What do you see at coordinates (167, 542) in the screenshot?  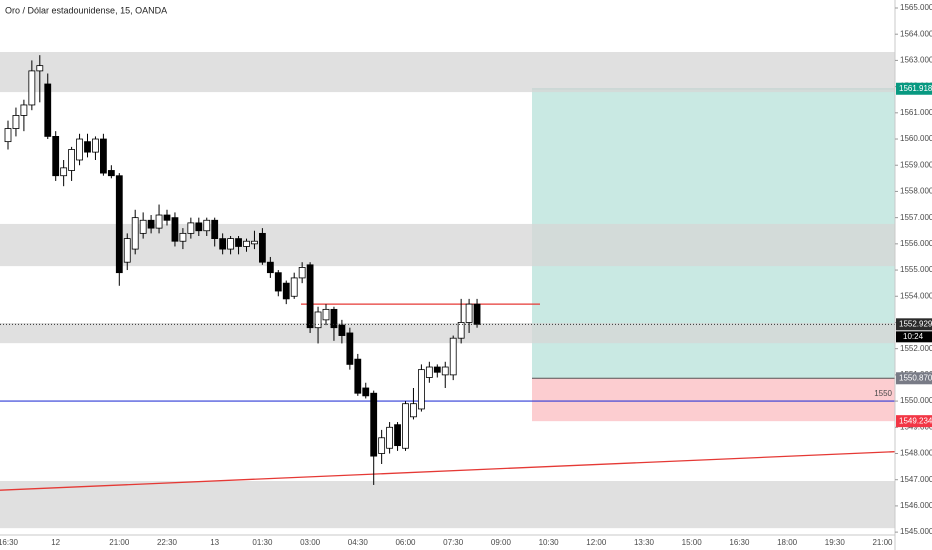 I see `x-tick-label: 22:30` at bounding box center [167, 542].